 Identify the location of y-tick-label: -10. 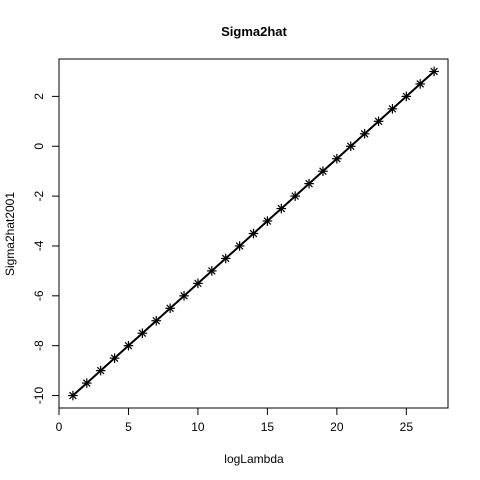
(39, 396).